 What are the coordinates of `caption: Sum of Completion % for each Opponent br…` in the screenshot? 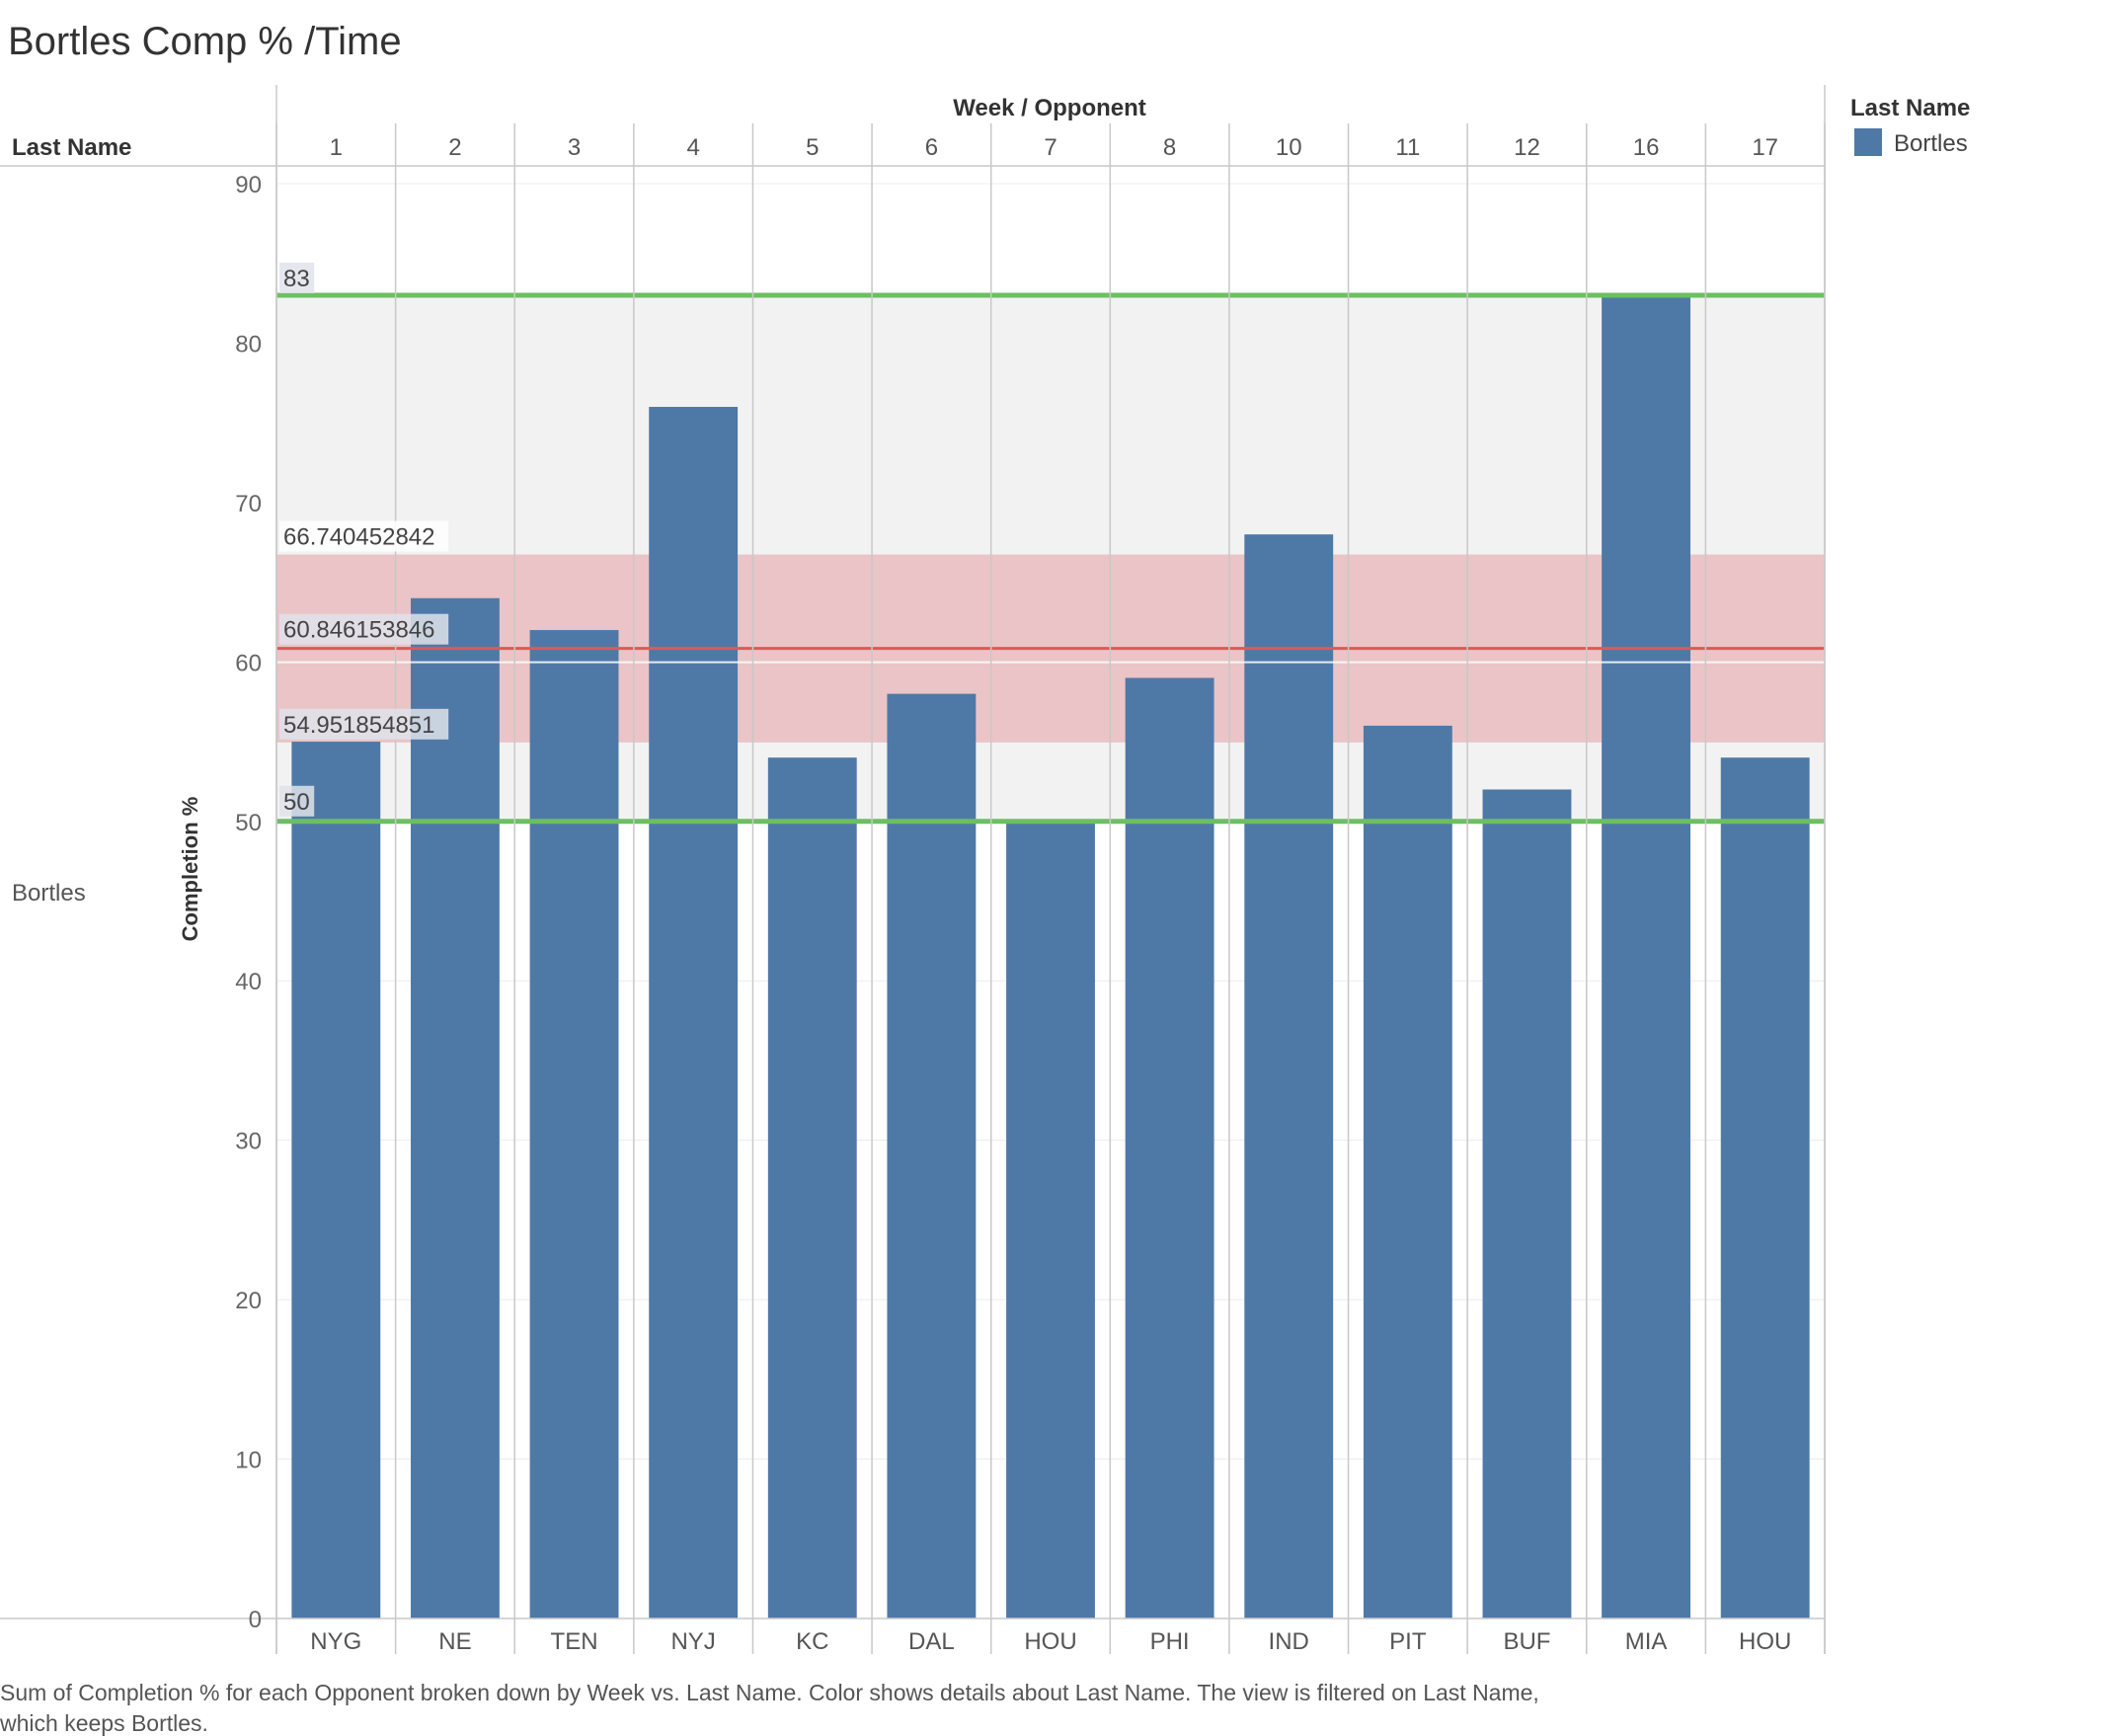 It's located at (769, 1708).